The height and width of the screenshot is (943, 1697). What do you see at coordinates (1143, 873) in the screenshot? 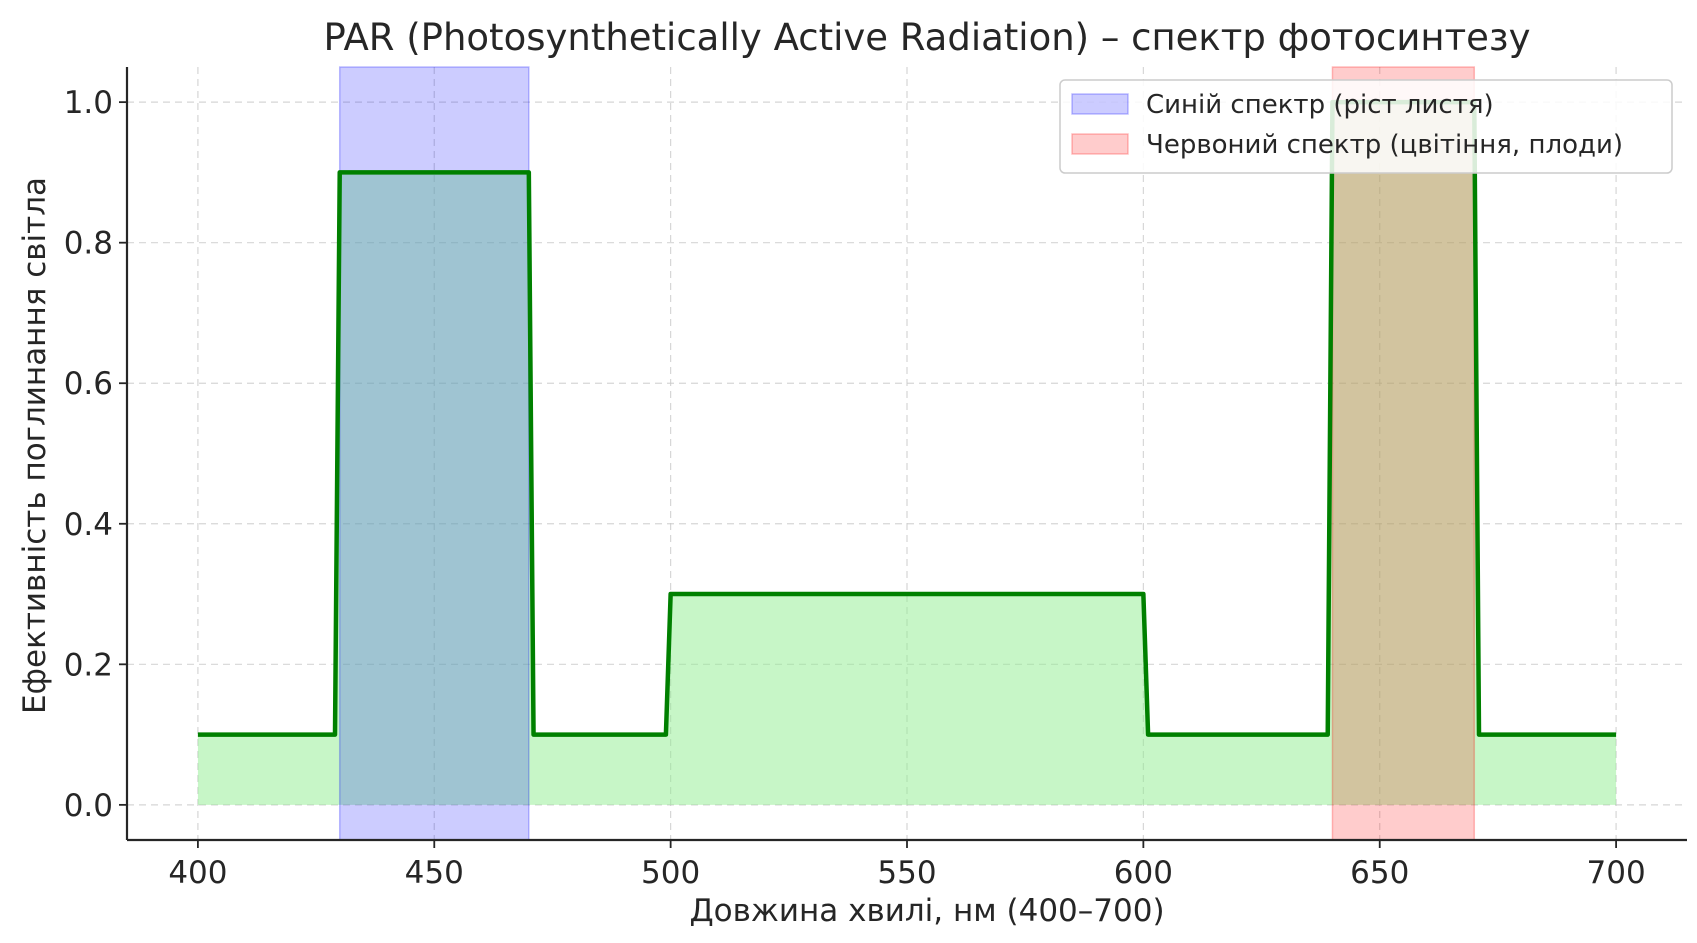
I see `x-tick-label: 600` at bounding box center [1143, 873].